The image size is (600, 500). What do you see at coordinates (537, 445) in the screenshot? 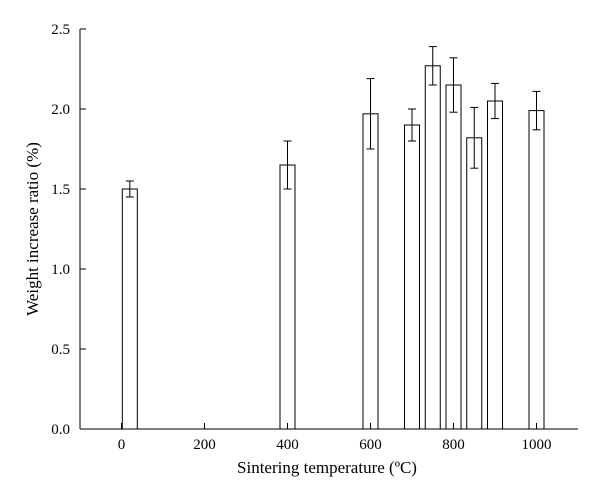
I see `x-tick-label-5: 1000` at bounding box center [537, 445].